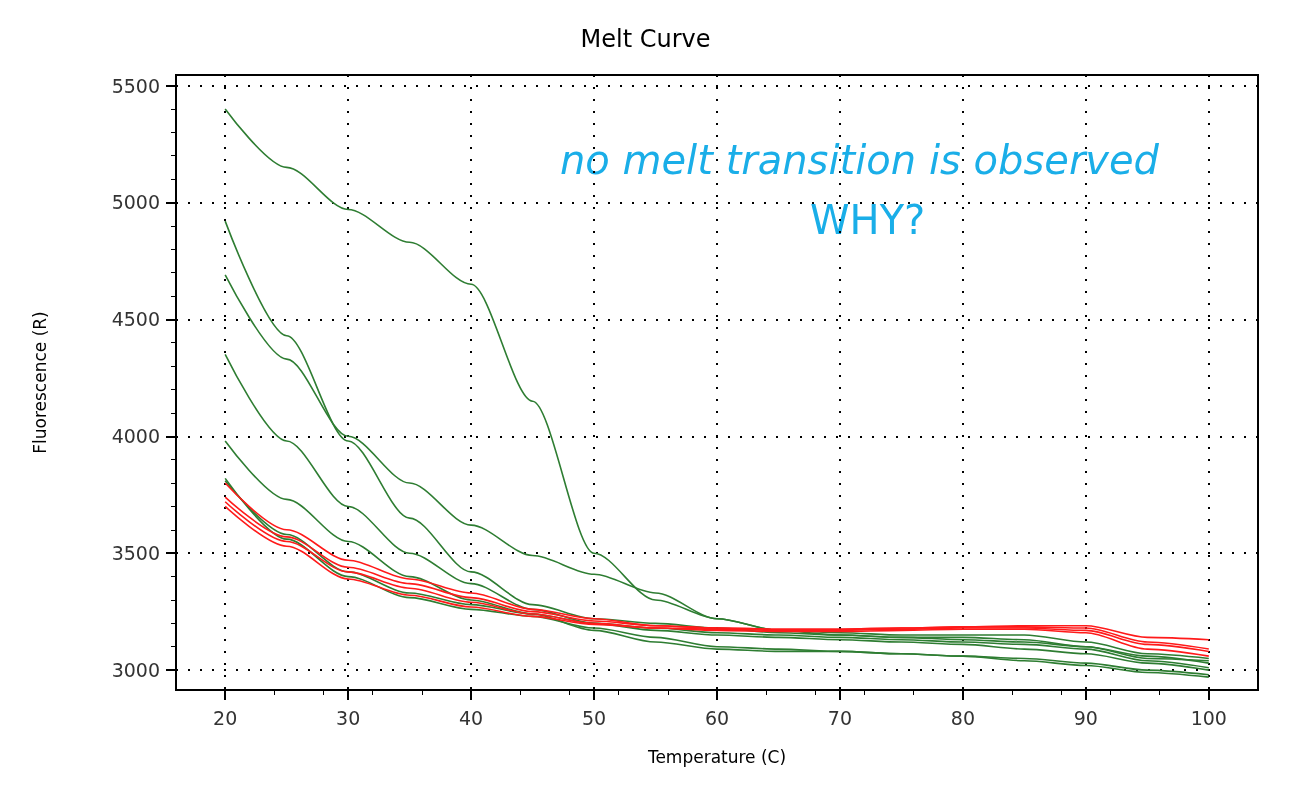 The height and width of the screenshot is (809, 1291). Describe the element at coordinates (135, 553) in the screenshot. I see `y-tick-label: 3500` at that location.